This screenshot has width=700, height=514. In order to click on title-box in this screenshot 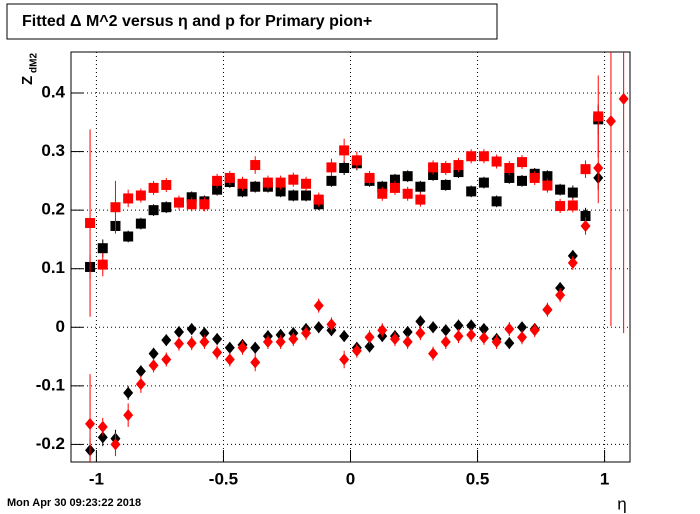, I will do `click(252, 21)`.